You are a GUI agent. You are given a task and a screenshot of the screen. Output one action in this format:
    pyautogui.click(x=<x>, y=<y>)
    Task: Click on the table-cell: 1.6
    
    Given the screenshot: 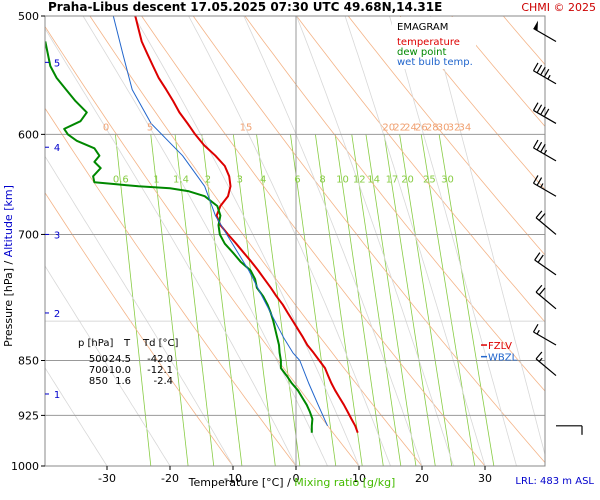 What is the action you would take?
    pyautogui.click(x=123, y=381)
    